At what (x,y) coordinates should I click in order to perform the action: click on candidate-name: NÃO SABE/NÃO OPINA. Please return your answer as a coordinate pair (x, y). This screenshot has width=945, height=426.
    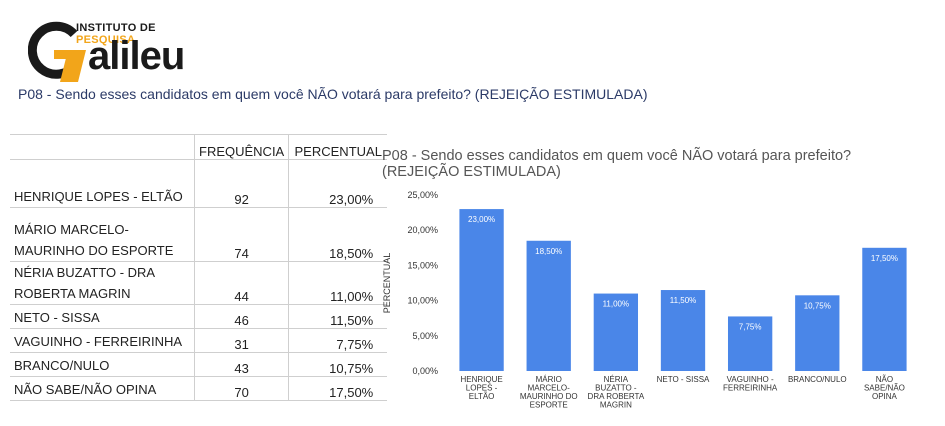
    Looking at the image, I should click on (102, 388).